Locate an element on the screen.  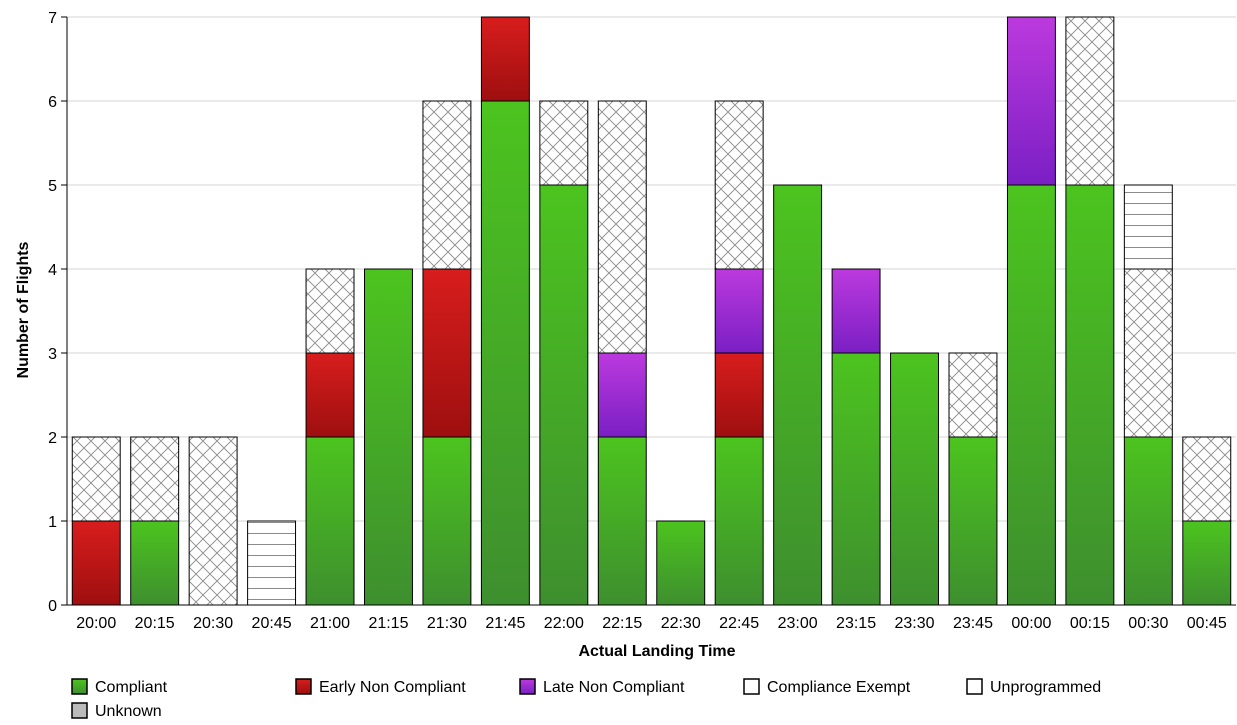
x-tick-label: 23:45 is located at coordinates (973, 623).